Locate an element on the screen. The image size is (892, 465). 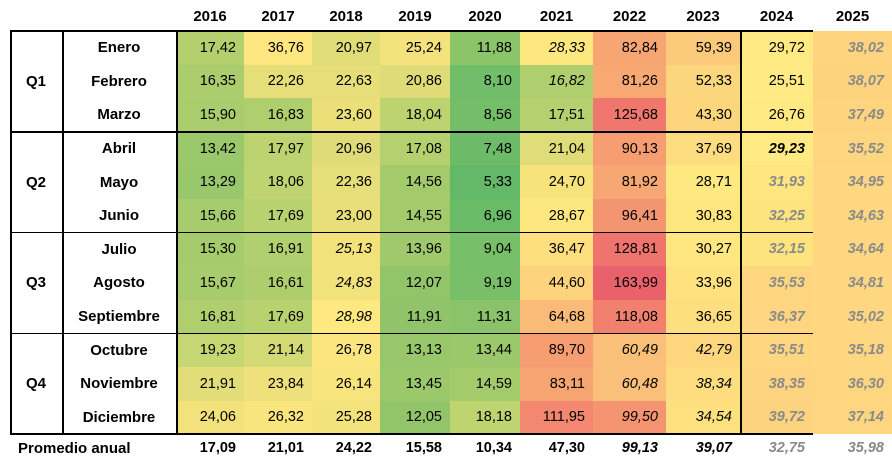
value-cell: 16,81 is located at coordinates (210, 316).